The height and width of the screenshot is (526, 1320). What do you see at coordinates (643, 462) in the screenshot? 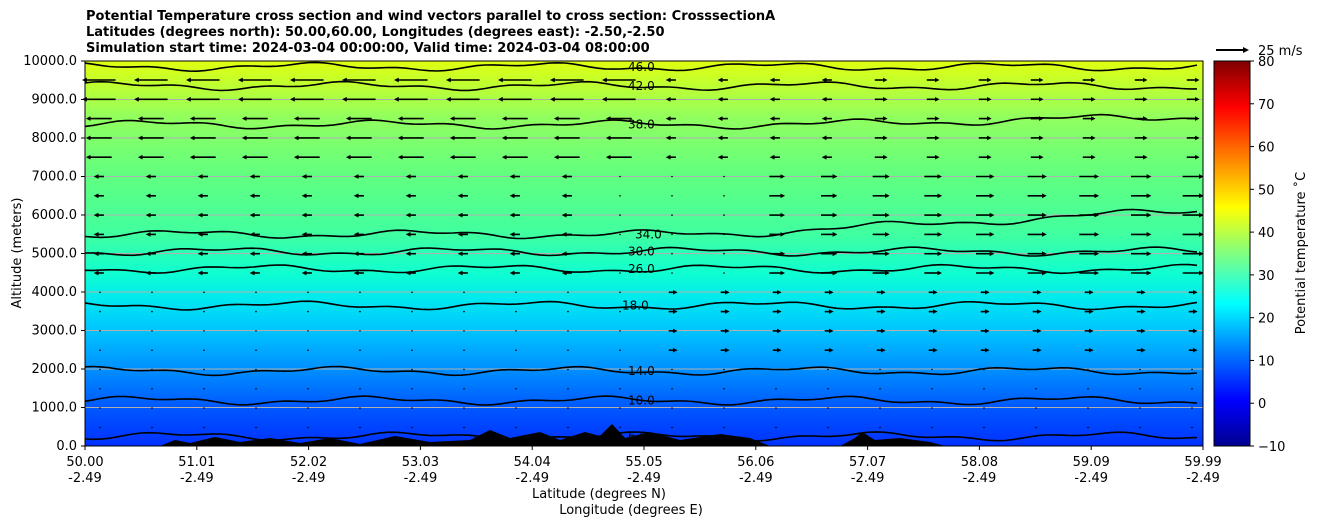
I see `x-tick-label-lat: 55.05` at bounding box center [643, 462].